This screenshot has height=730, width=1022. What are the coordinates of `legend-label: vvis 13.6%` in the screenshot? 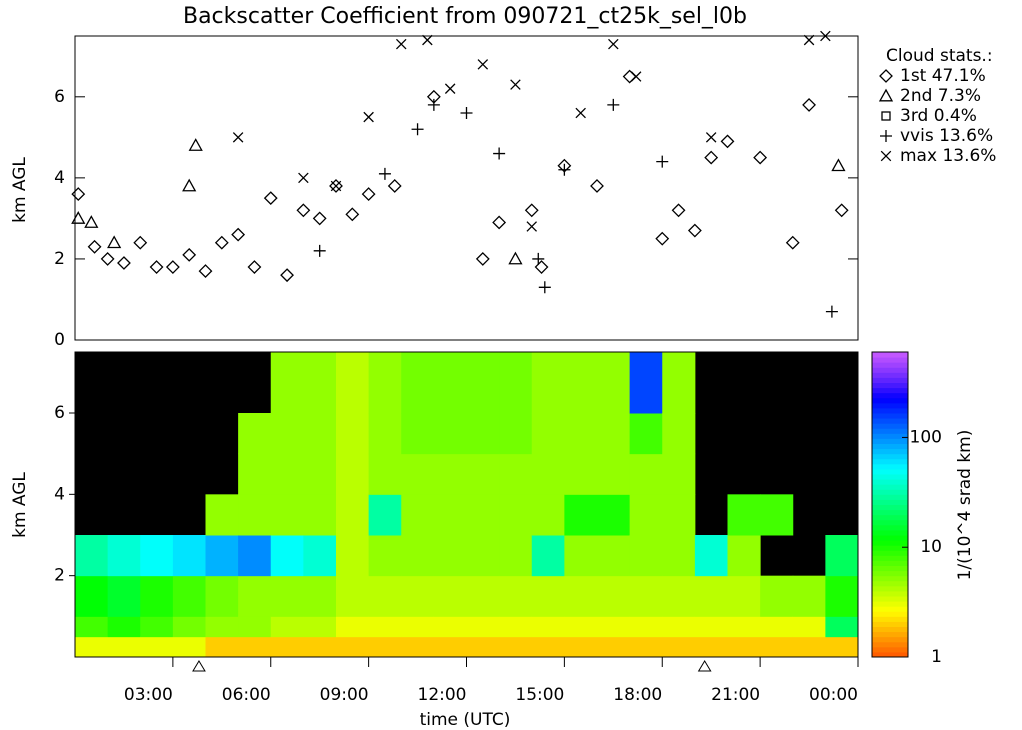 It's located at (946, 136).